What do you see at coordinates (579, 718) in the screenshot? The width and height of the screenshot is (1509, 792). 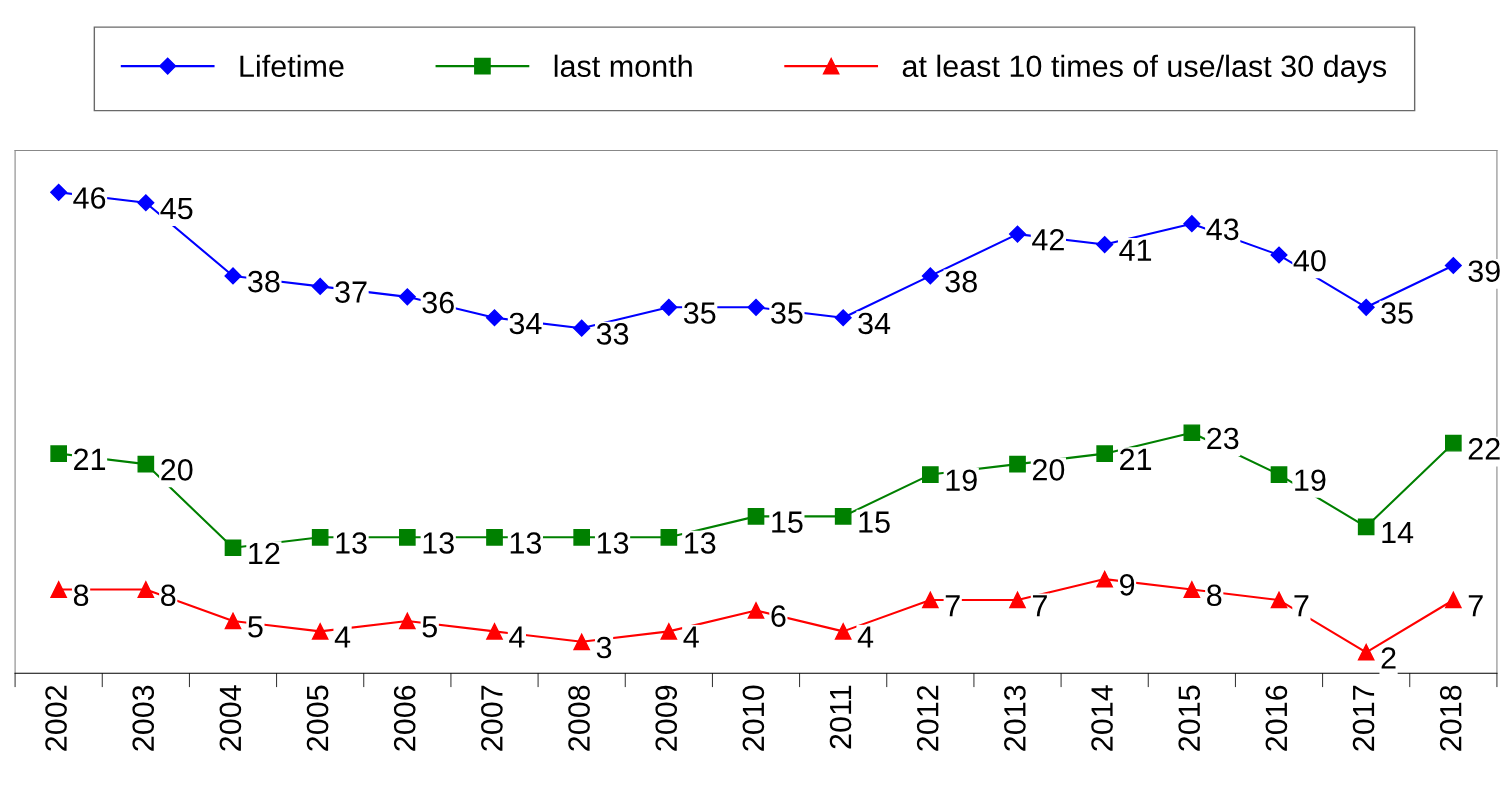 I see `x-tick-label: 2008` at bounding box center [579, 718].